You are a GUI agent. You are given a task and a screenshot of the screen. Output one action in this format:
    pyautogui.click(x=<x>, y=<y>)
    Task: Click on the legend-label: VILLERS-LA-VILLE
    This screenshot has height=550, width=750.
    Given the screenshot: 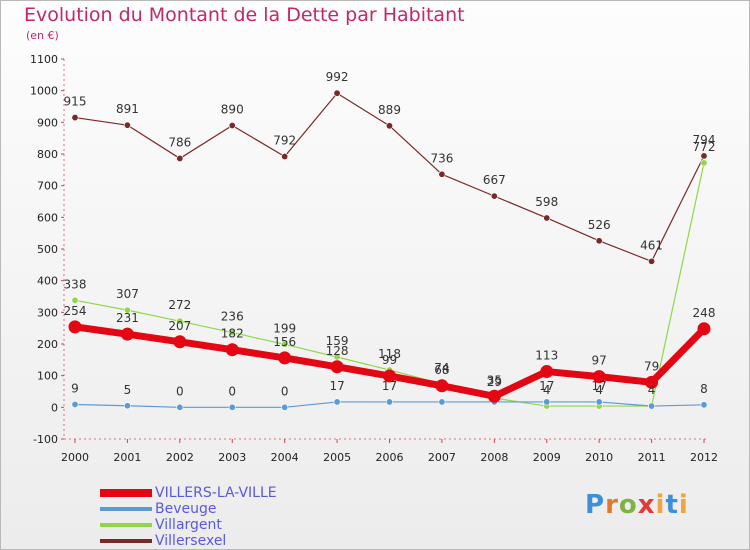 What is the action you would take?
    pyautogui.click(x=216, y=493)
    